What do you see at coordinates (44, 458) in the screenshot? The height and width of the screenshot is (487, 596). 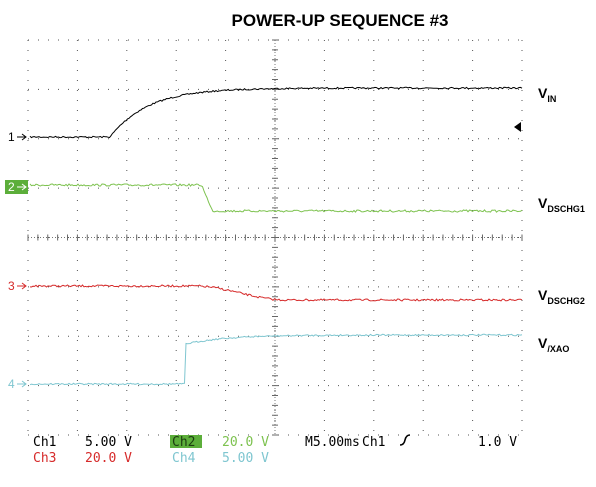 I see `readout: Ch3` at bounding box center [44, 458].